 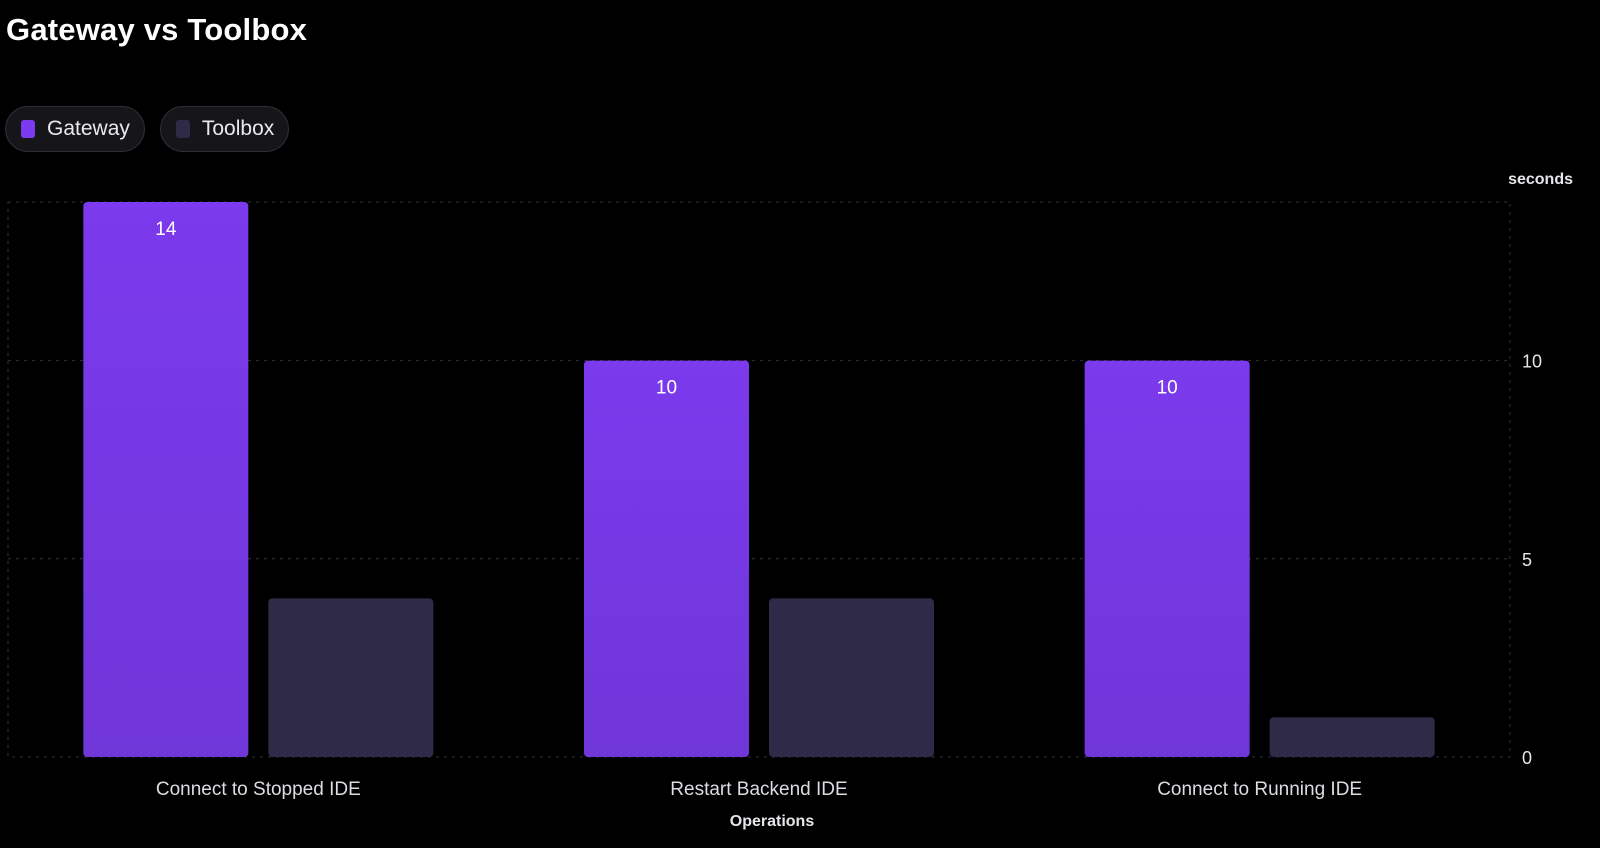 What do you see at coordinates (1532, 362) in the screenshot?
I see `y-tick-label: 10` at bounding box center [1532, 362].